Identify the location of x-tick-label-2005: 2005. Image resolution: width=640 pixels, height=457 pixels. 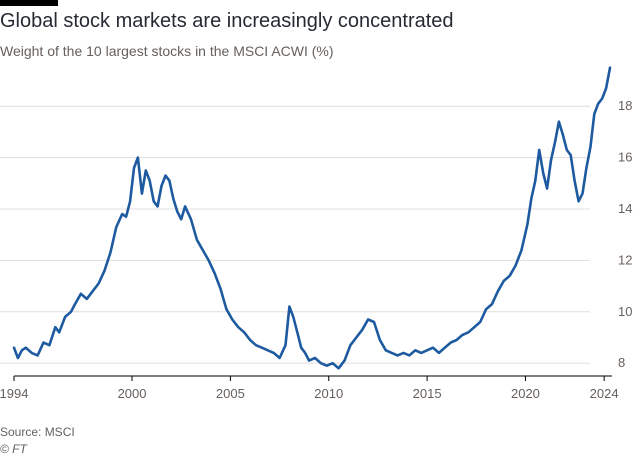
(230, 393).